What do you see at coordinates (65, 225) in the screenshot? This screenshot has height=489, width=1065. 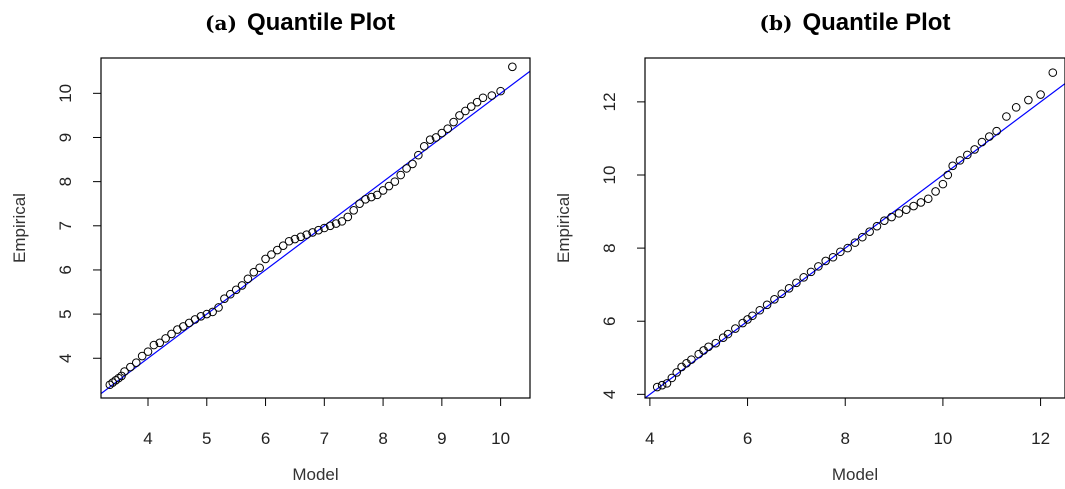 I see `chart-0-ytick-label-3: 7` at bounding box center [65, 225].